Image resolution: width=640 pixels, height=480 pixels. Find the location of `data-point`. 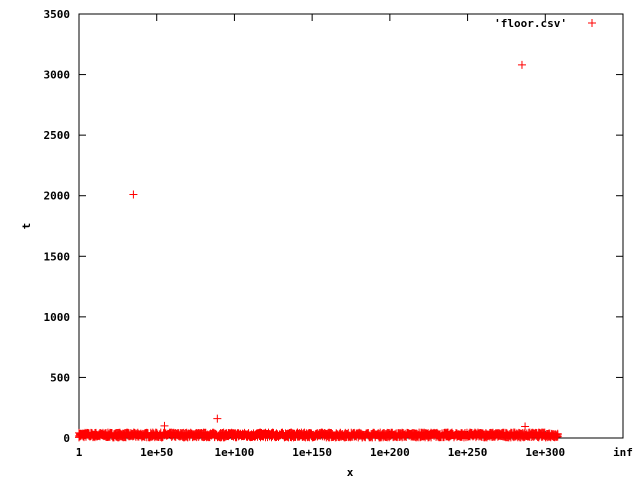

data-point is located at coordinates (557, 434).